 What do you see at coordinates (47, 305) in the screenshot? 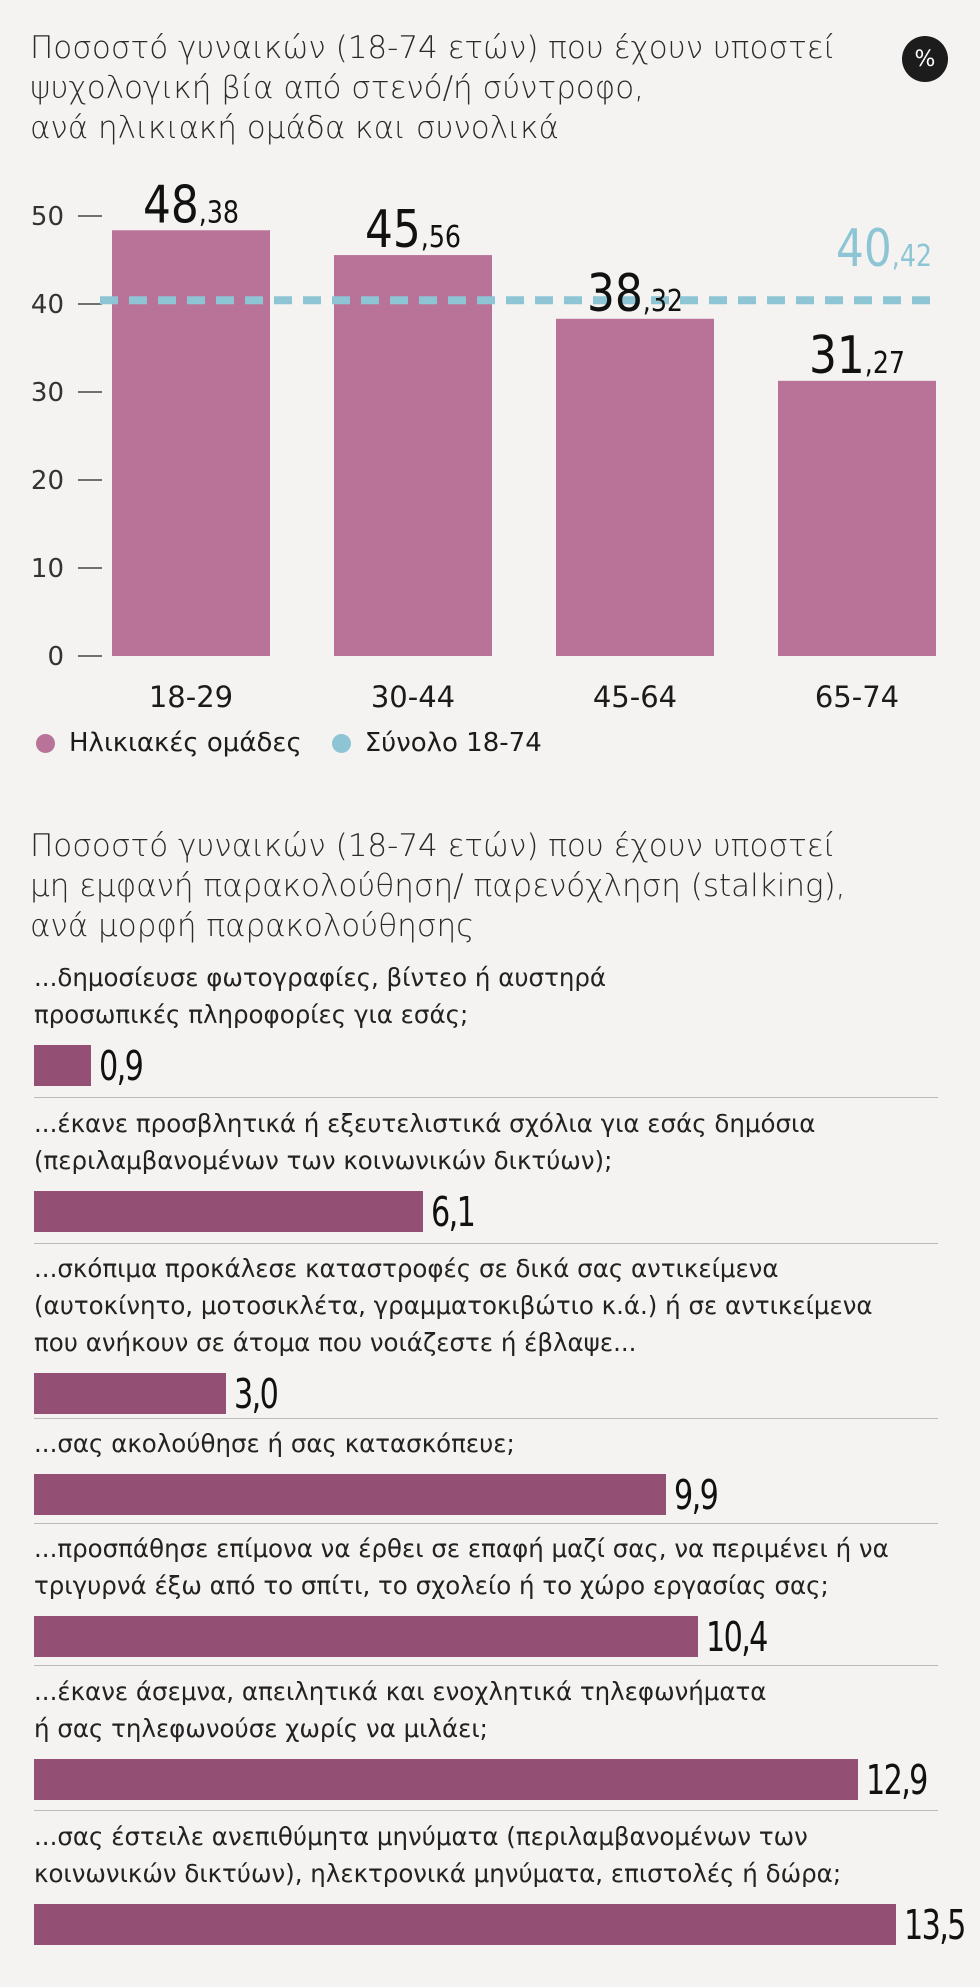
I see `y-tick-label: 40` at bounding box center [47, 305].